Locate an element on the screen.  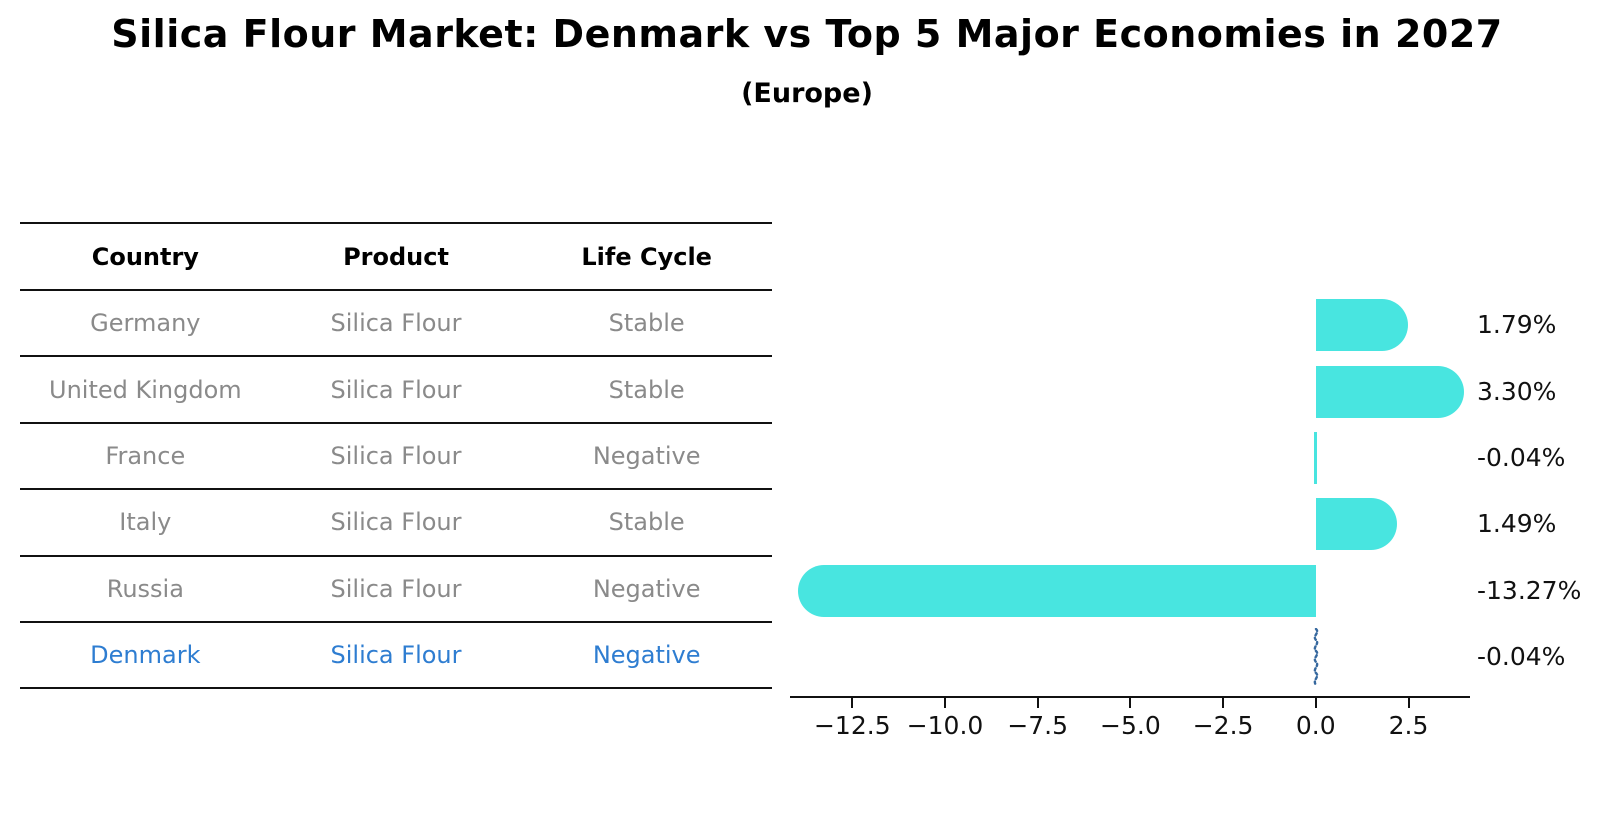
table-header-cell: Life Cycle is located at coordinates (646, 256).